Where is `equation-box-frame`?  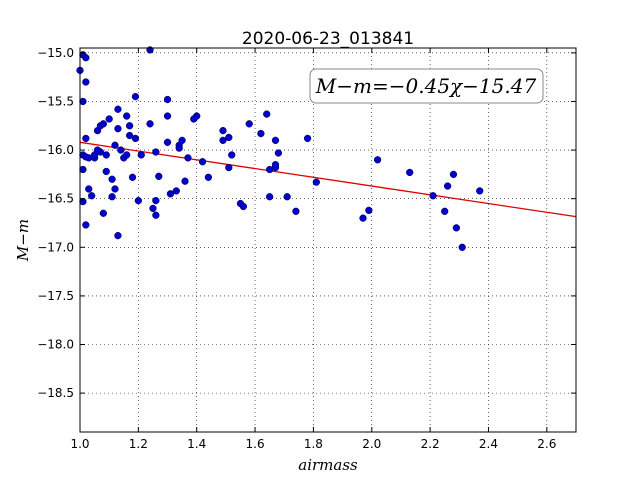
equation-box-frame is located at coordinates (426, 86).